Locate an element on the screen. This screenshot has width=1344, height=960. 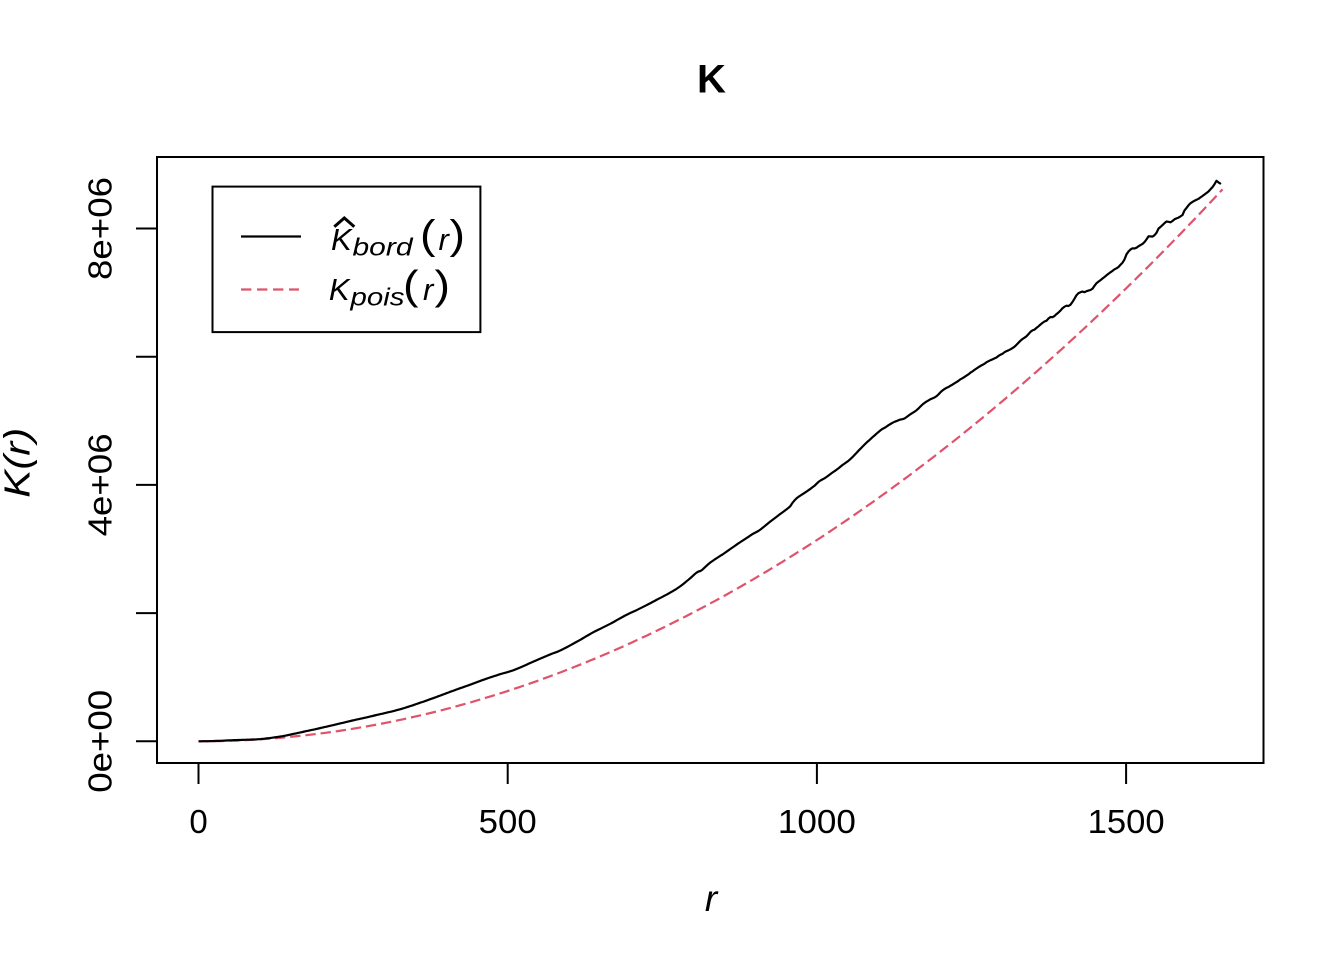
svg-text: K(r) is located at coordinates (19, 463).